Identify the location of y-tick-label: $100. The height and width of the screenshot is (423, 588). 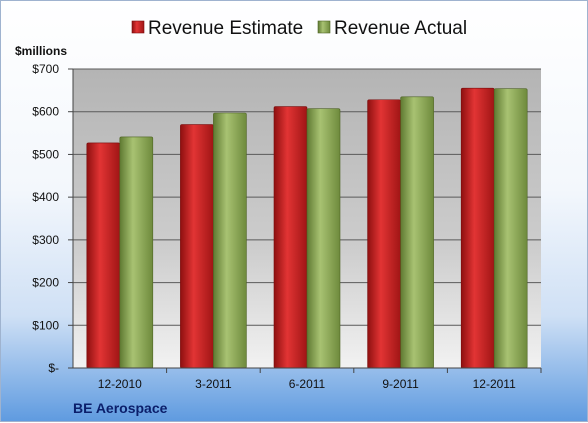
(45, 325).